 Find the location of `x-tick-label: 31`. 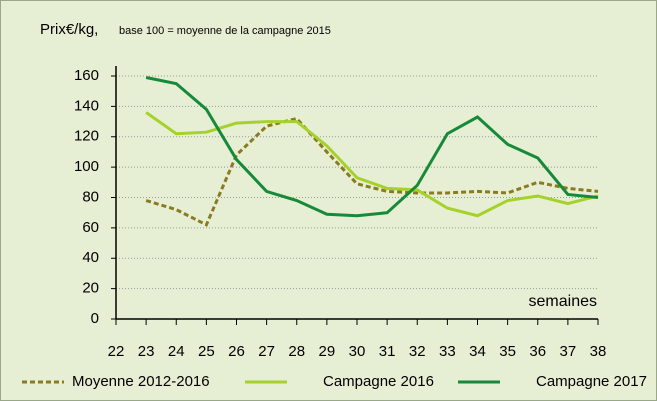

x-tick-label: 31 is located at coordinates (387, 351).